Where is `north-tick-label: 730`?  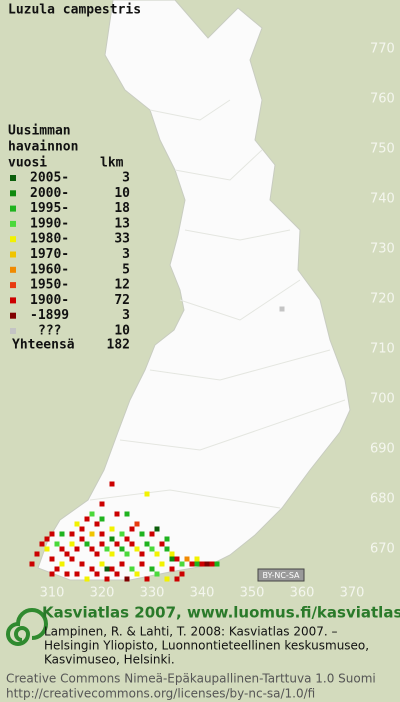 north-tick-label: 730 is located at coordinates (382, 249).